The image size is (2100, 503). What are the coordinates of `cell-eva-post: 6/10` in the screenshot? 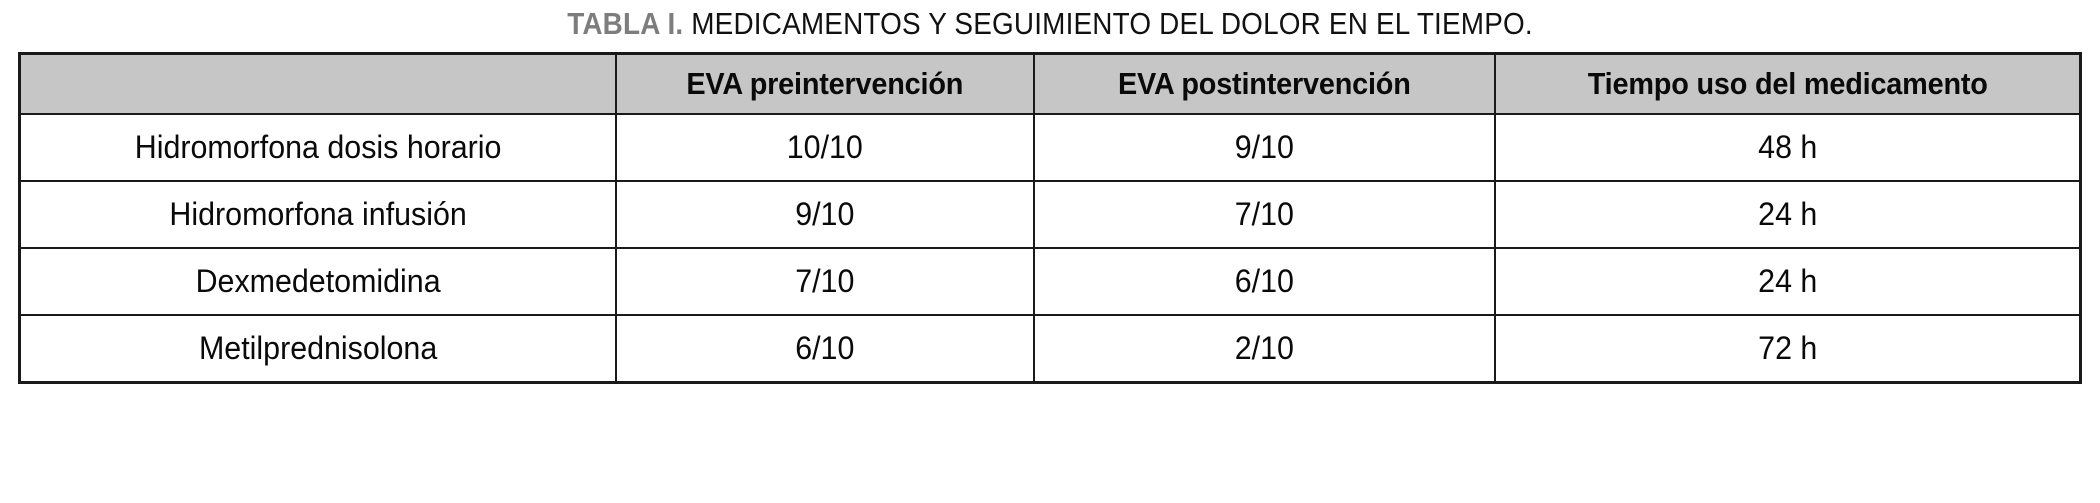 It's located at (1264, 281).